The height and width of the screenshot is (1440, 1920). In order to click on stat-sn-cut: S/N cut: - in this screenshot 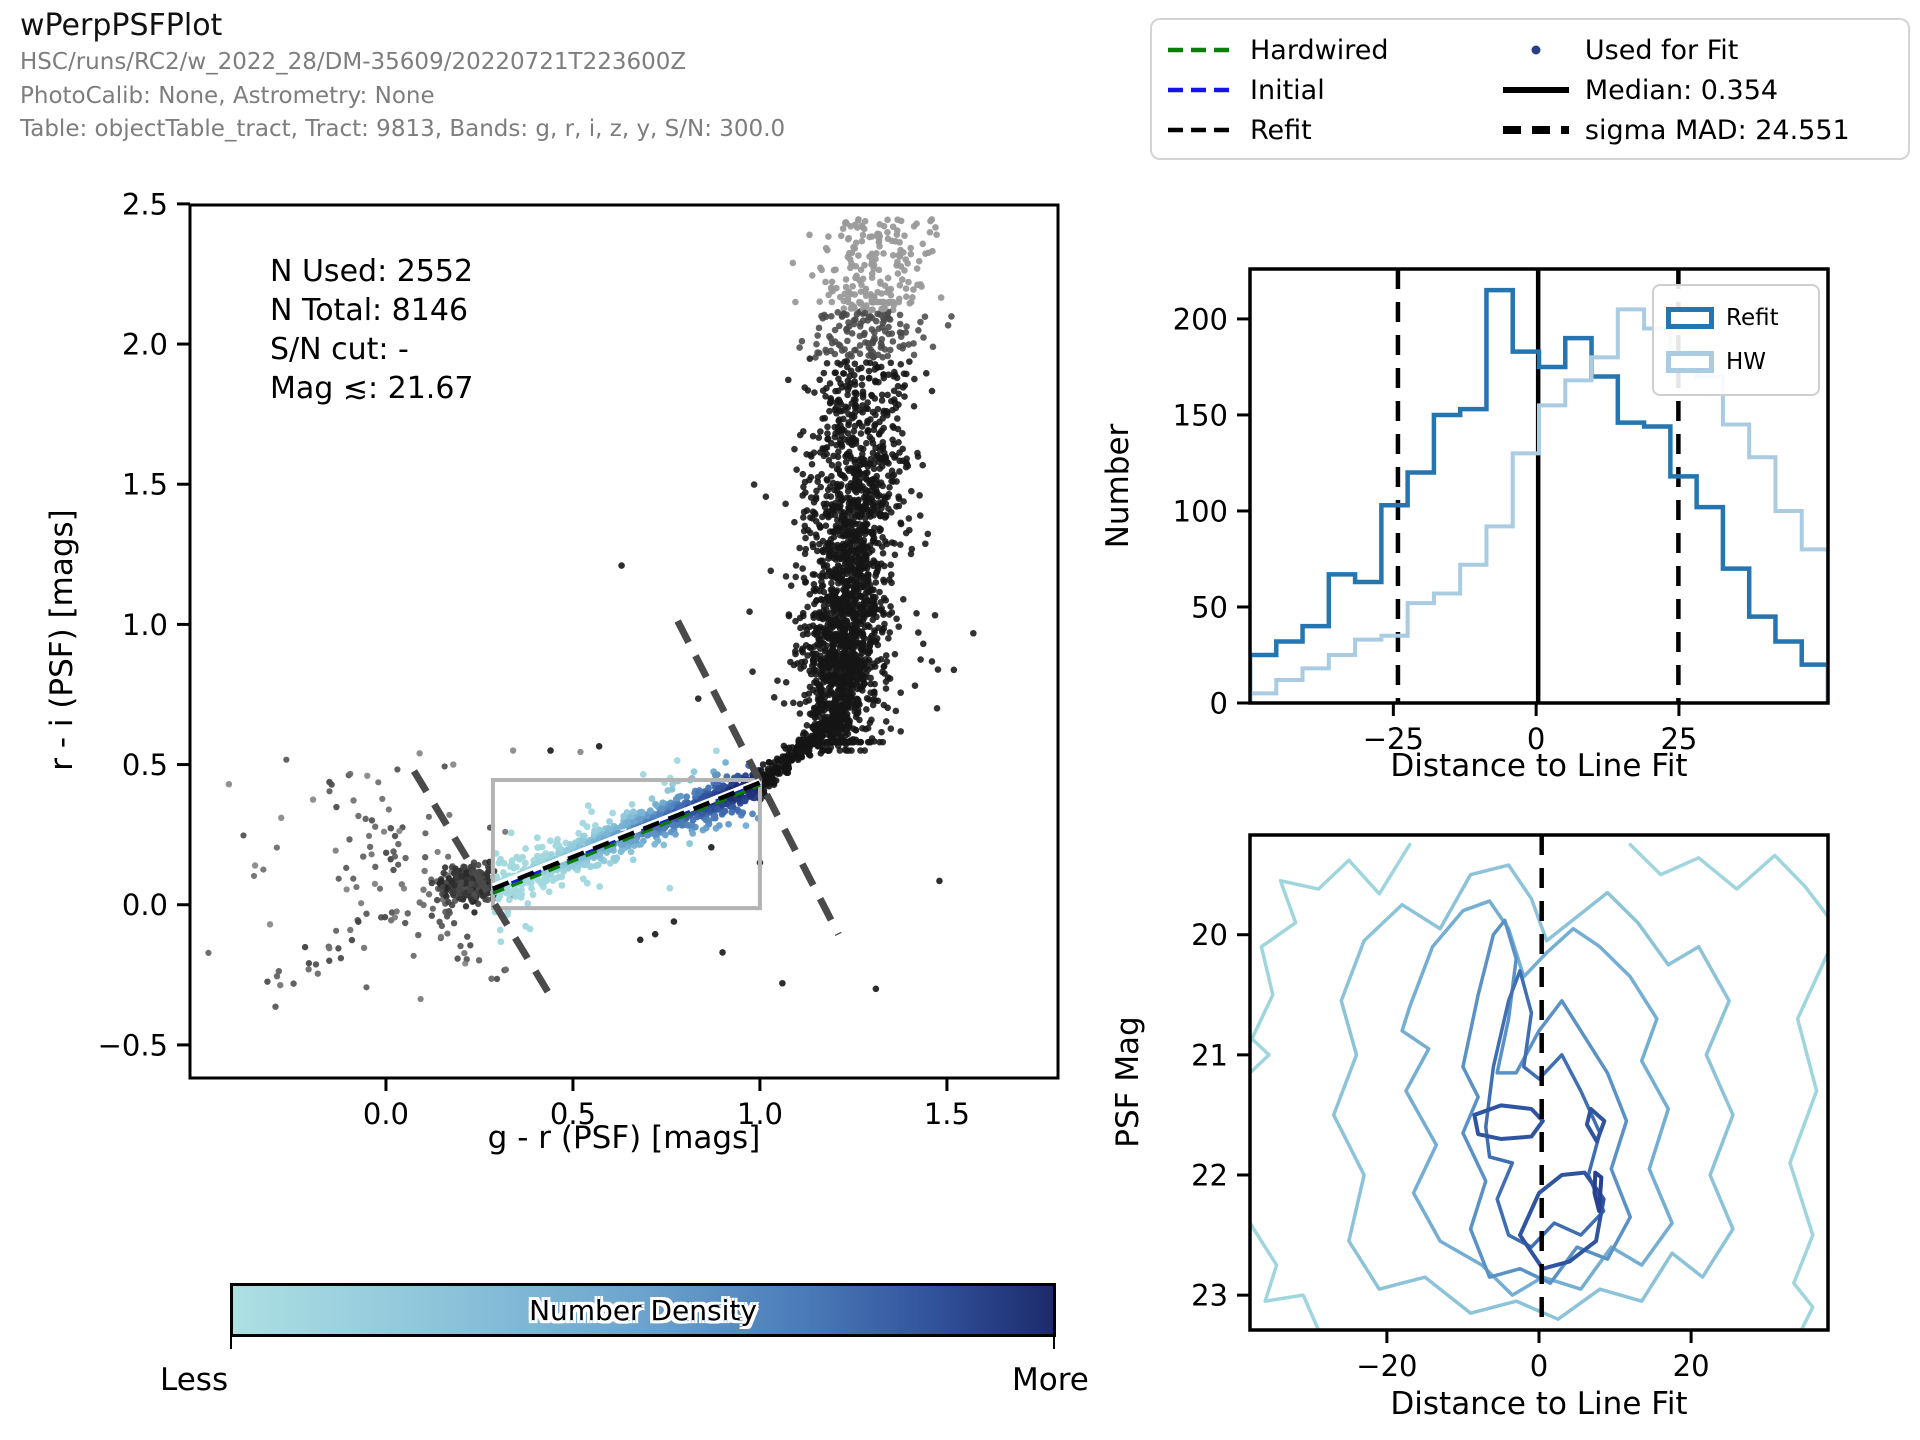, I will do `click(339, 349)`.